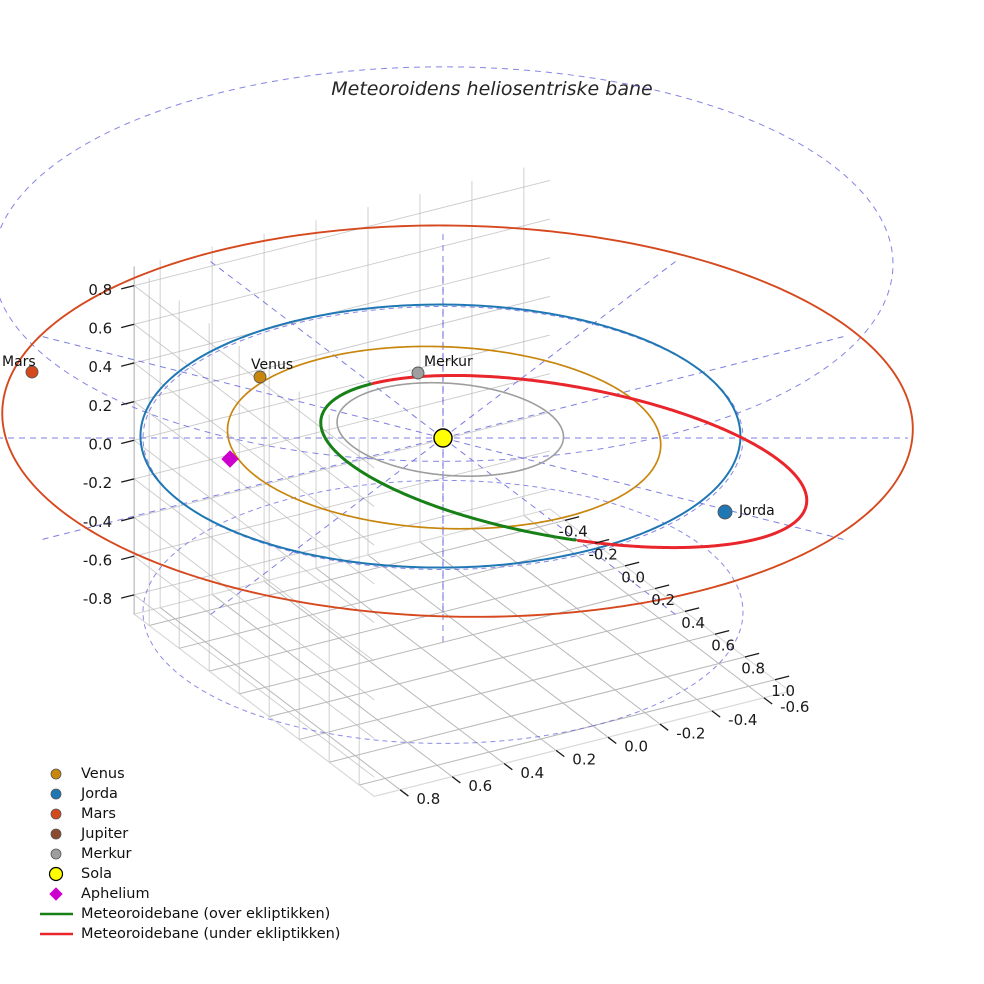  I want to click on tick-label-x: 1.0, so click(783, 691).